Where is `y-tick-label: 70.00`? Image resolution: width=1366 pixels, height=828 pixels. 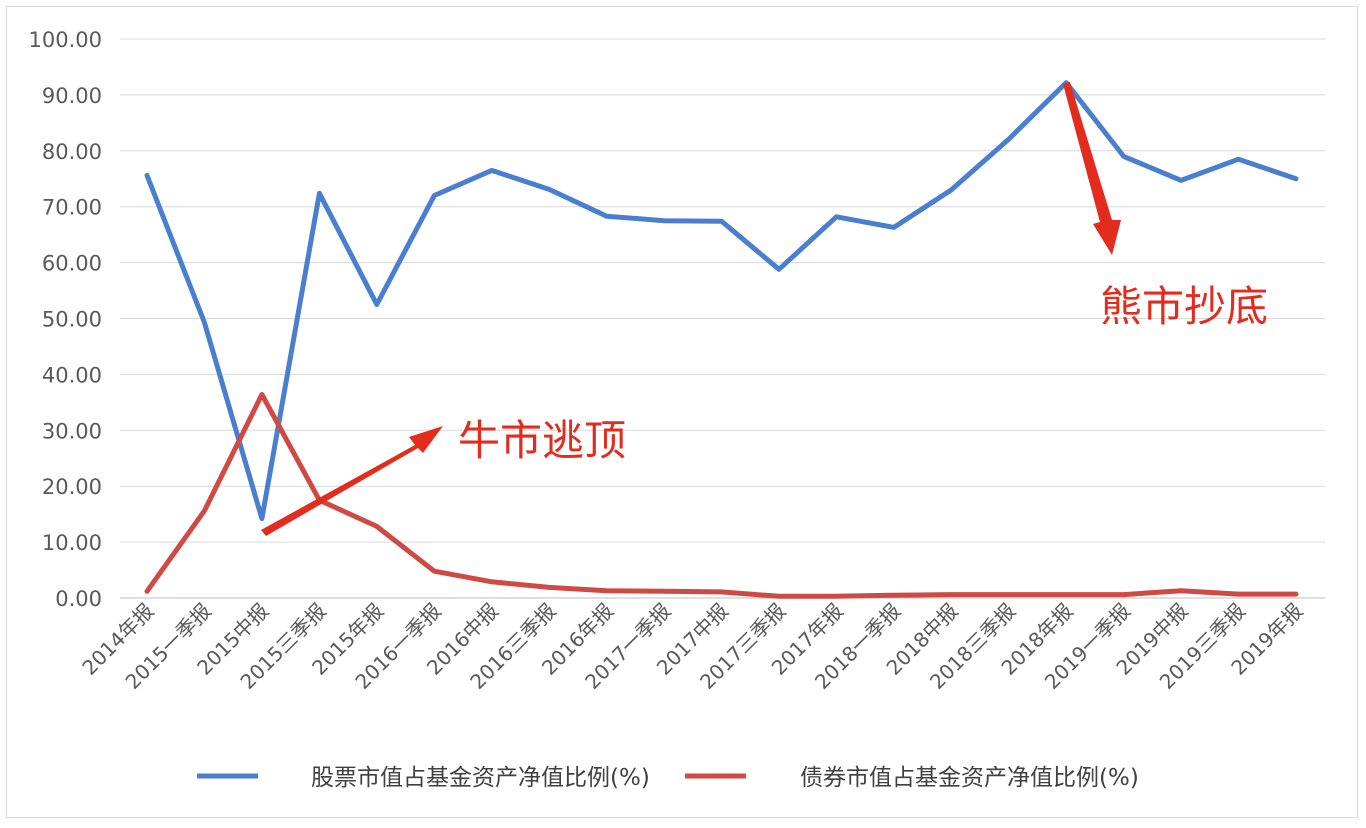 y-tick-label: 70.00 is located at coordinates (72, 208).